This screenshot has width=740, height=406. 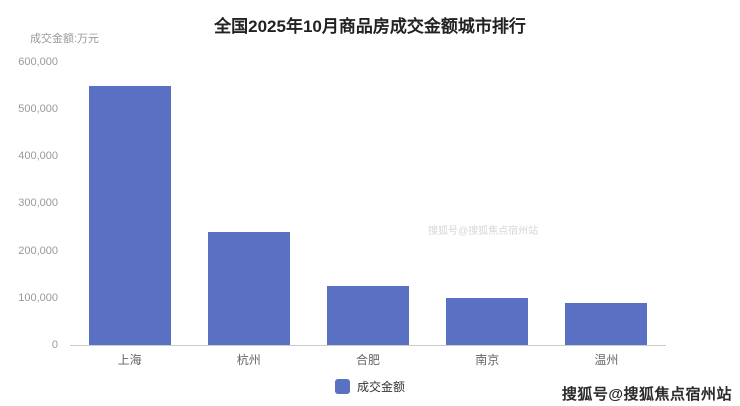 What do you see at coordinates (370, 26) in the screenshot?
I see `chart-title: 全国2025年10月商品房成交金额城市排行` at bounding box center [370, 26].